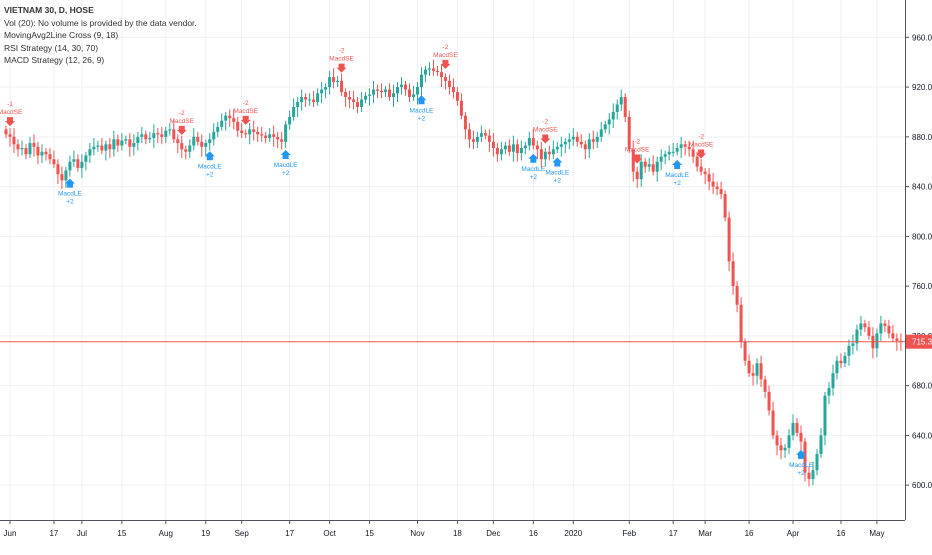 This screenshot has width=932, height=555. I want to click on x-tick-label: Sep, so click(242, 533).